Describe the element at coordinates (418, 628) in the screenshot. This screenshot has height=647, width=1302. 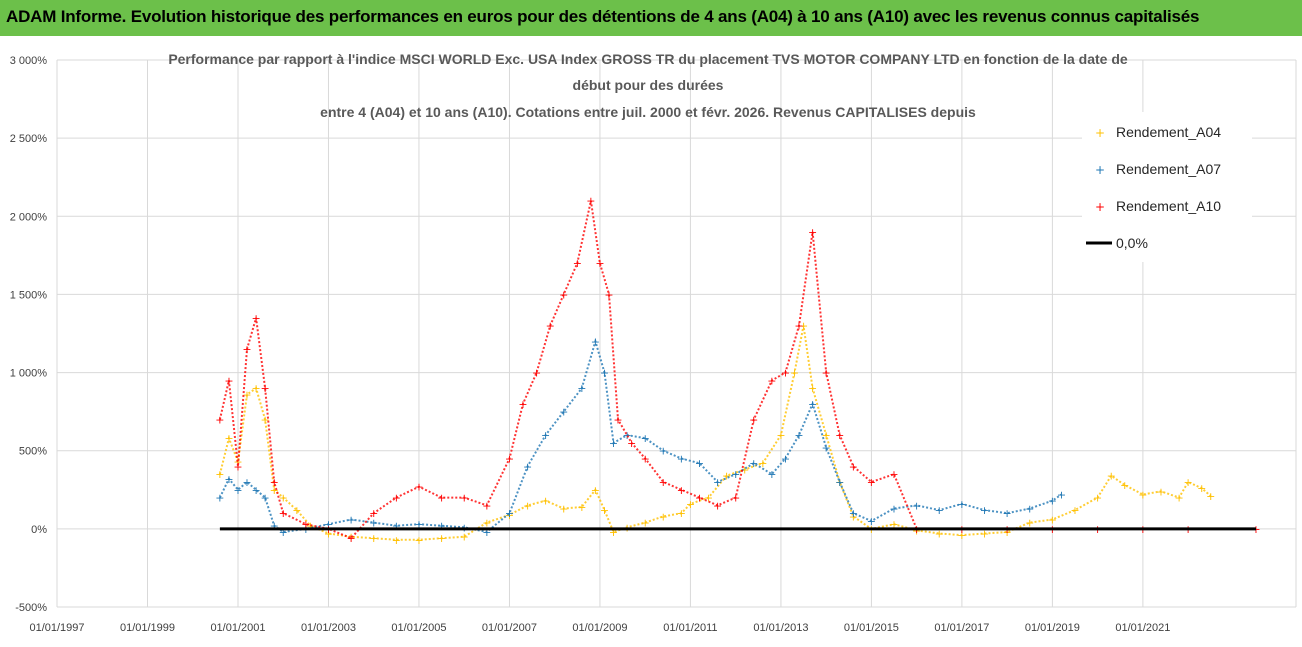
I see `x-tick-label: 01/01/2005` at that location.